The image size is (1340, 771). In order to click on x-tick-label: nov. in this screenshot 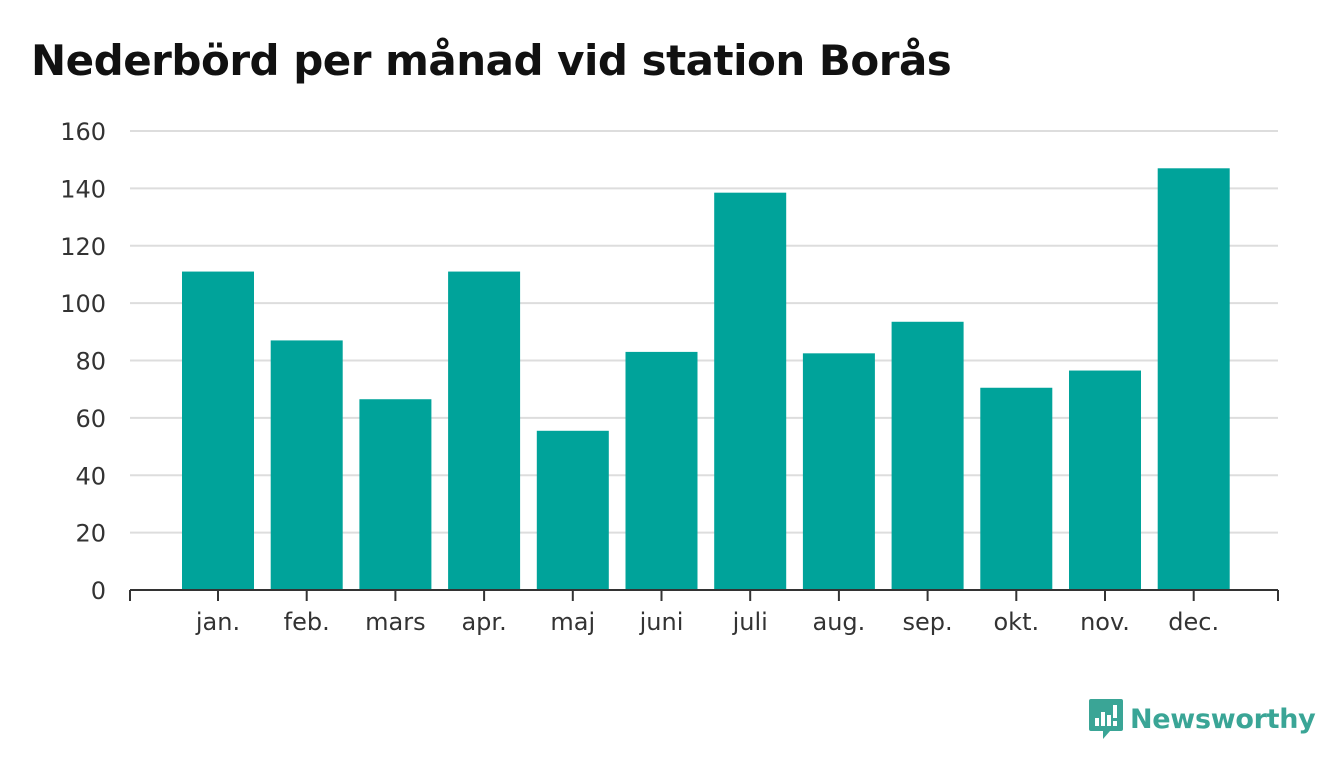, I will do `click(1105, 622)`.